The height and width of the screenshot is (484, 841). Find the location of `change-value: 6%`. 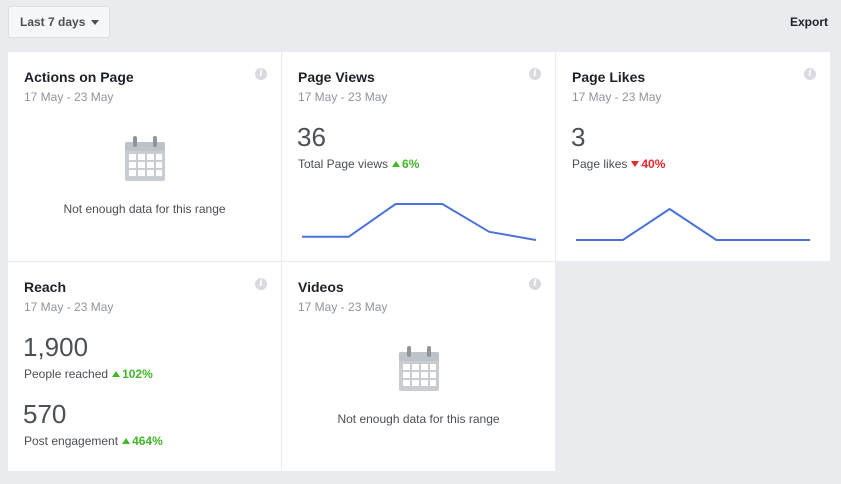

change-value: 6% is located at coordinates (411, 164).